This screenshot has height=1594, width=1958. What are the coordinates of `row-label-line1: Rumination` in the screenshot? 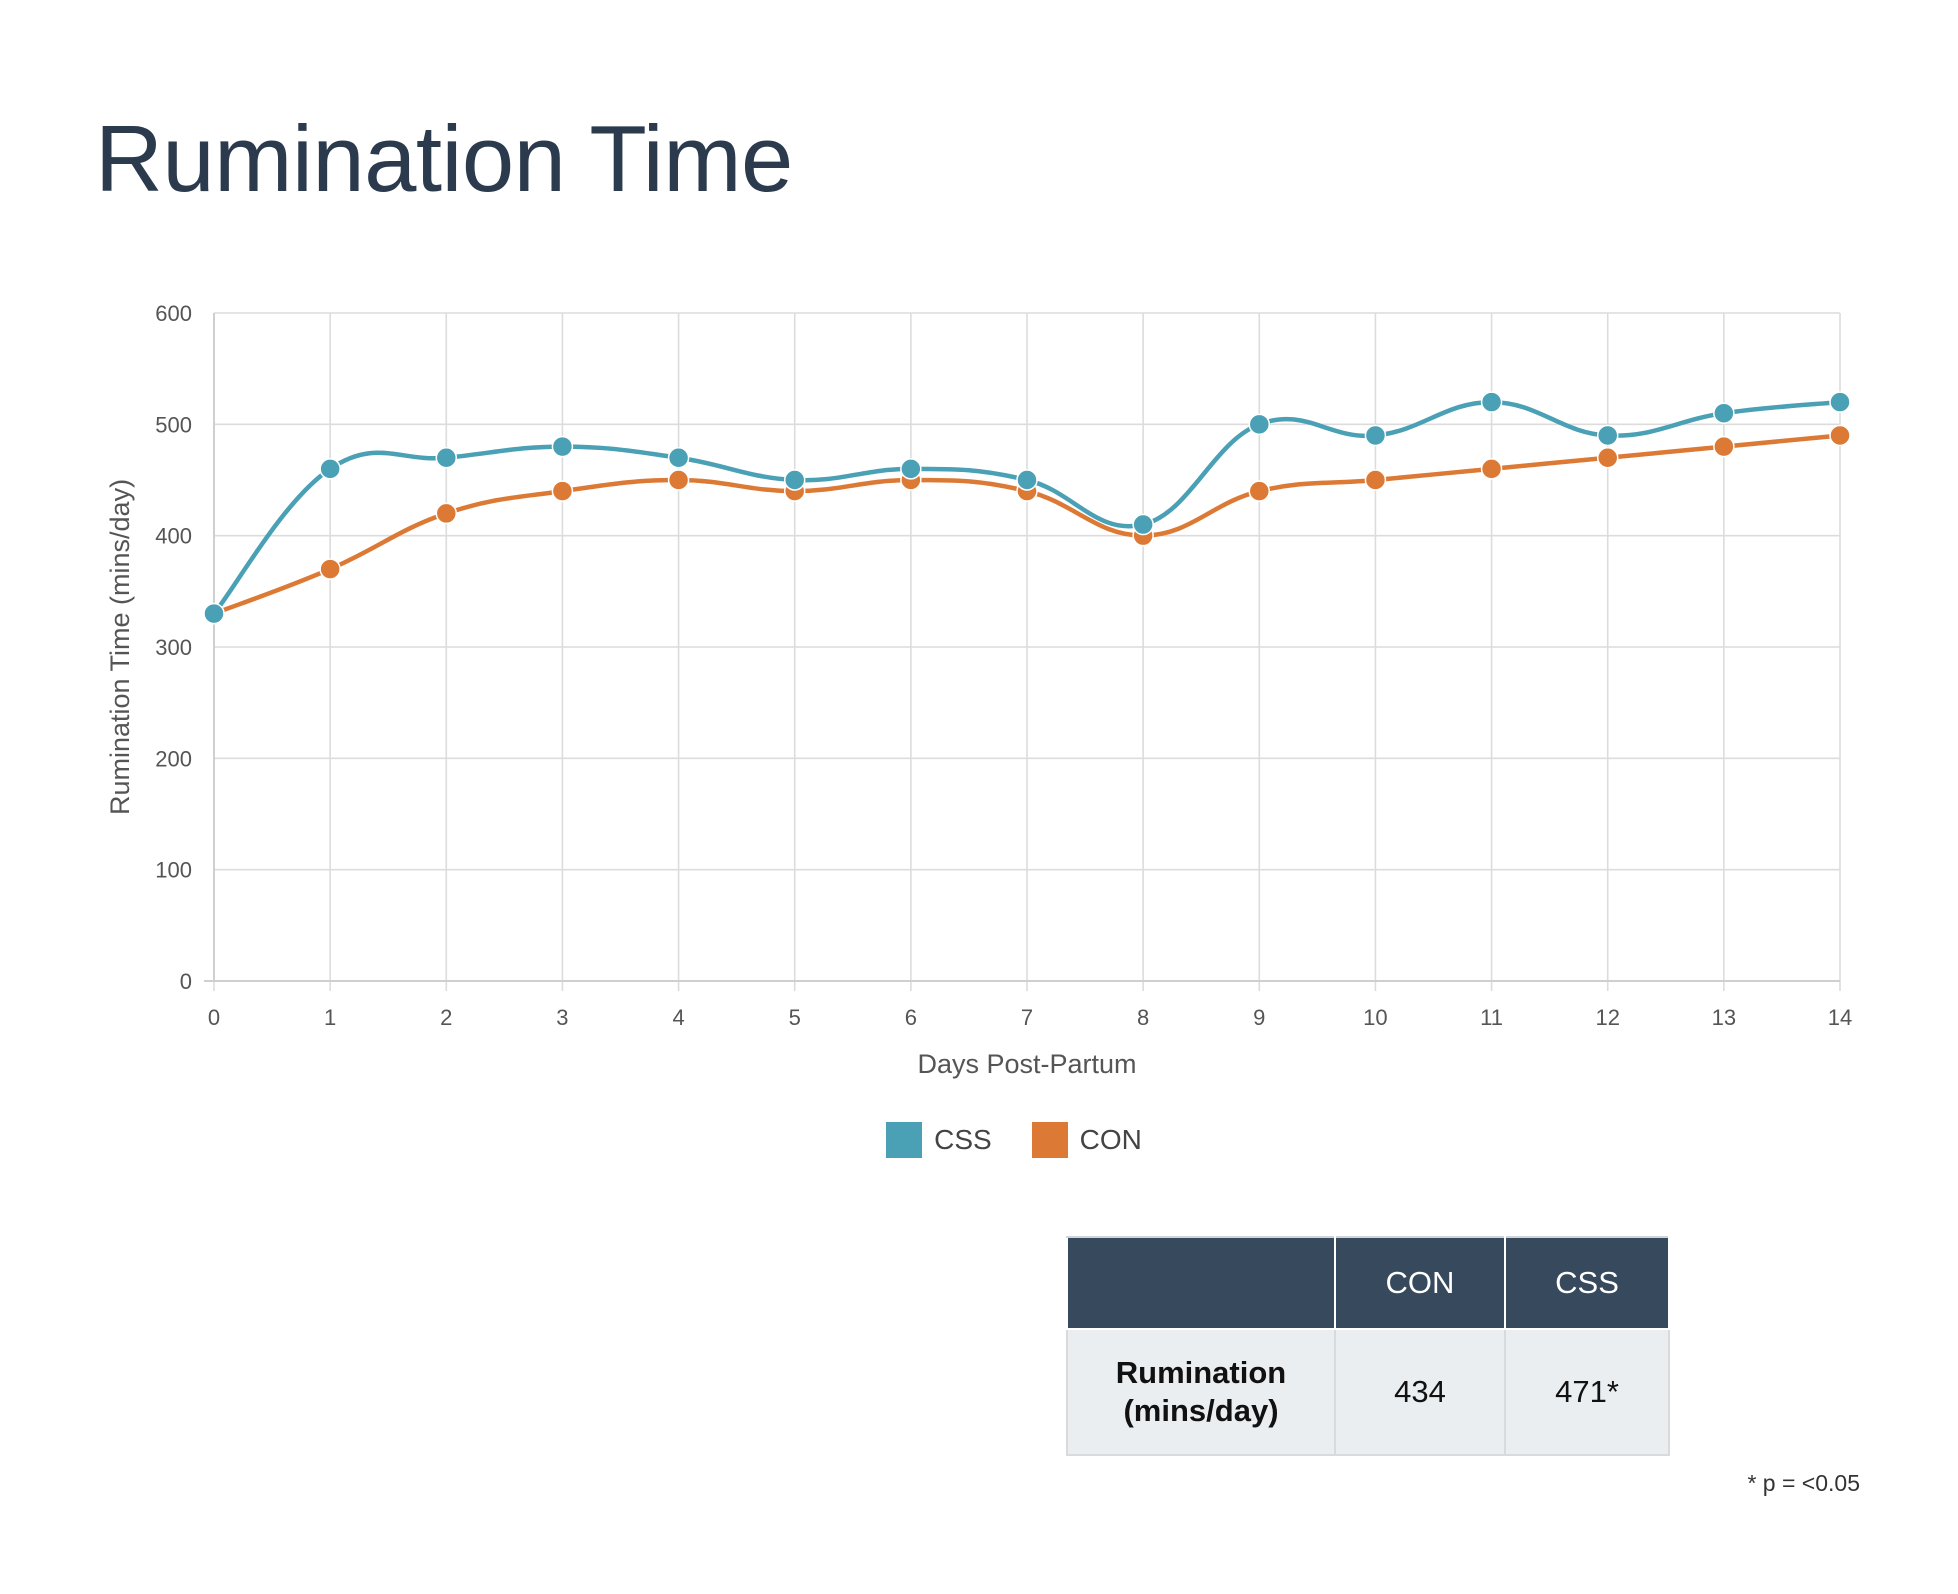 It's located at (1201, 1372).